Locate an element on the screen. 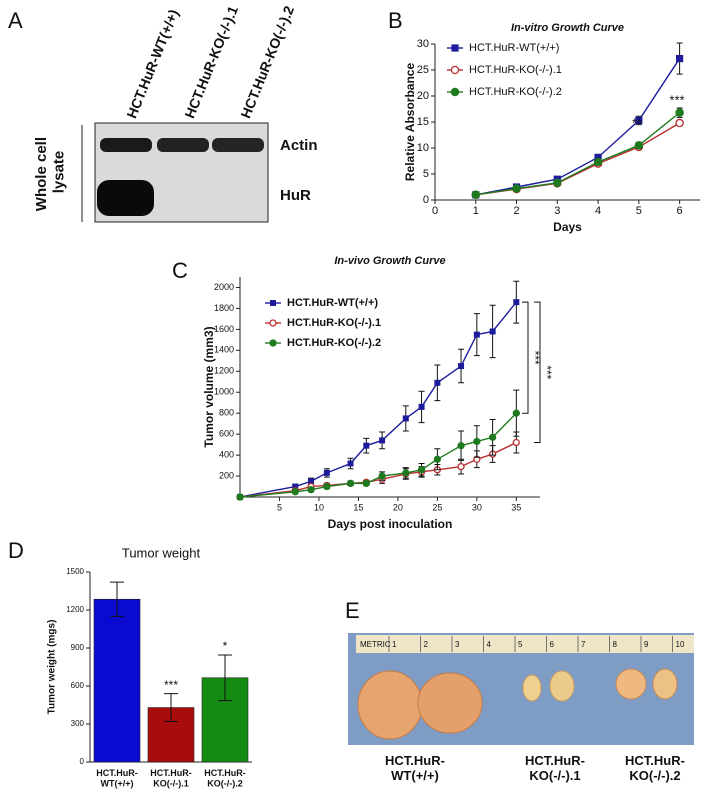 This screenshot has width=704, height=802. y-tick-label: 1500 is located at coordinates (75, 571).